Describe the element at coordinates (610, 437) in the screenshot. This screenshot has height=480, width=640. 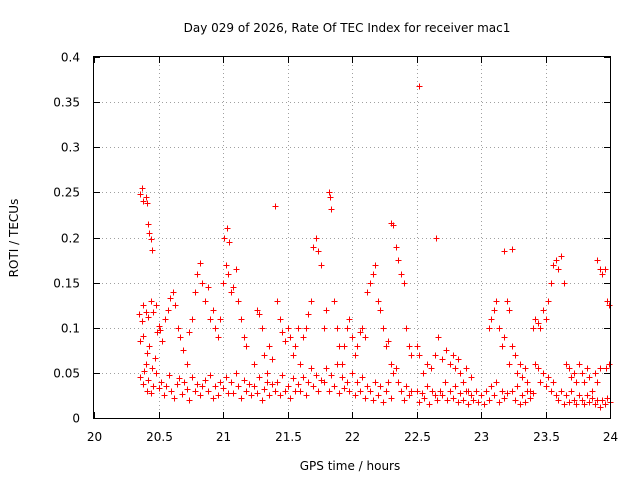
I see `x-tick-label: 24` at that location.